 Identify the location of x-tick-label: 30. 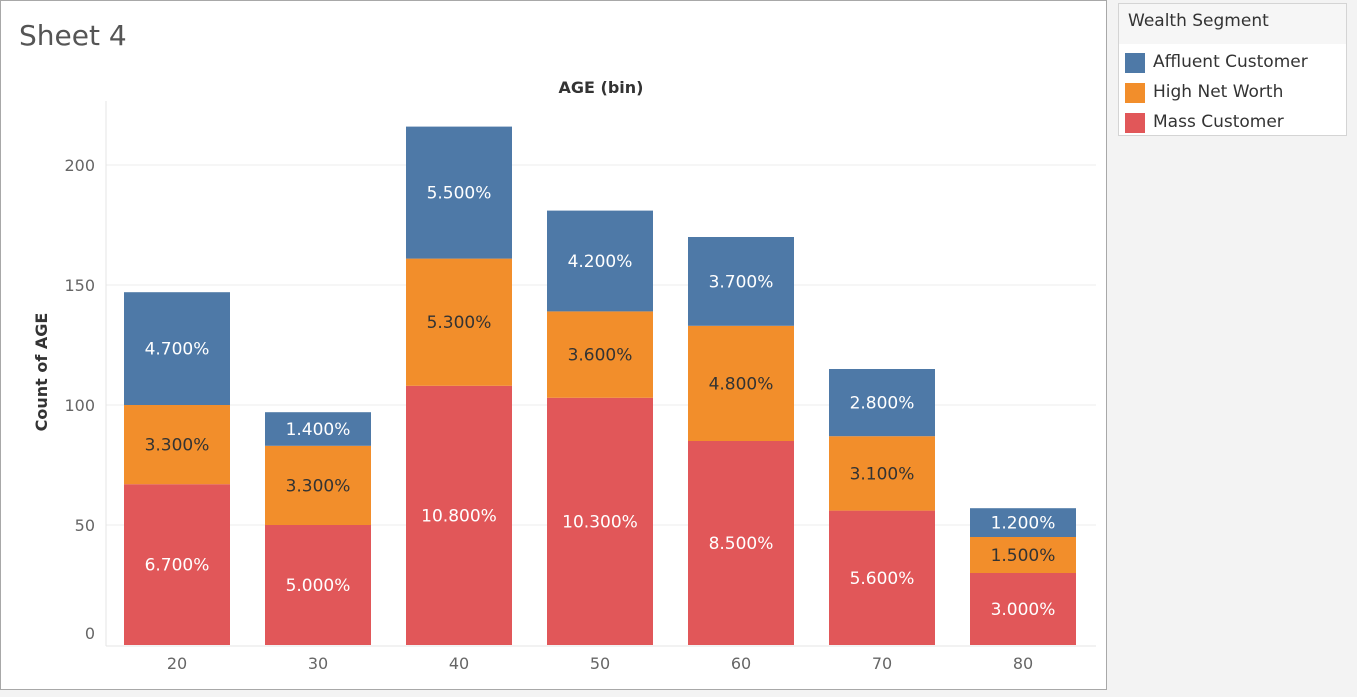
(318, 663).